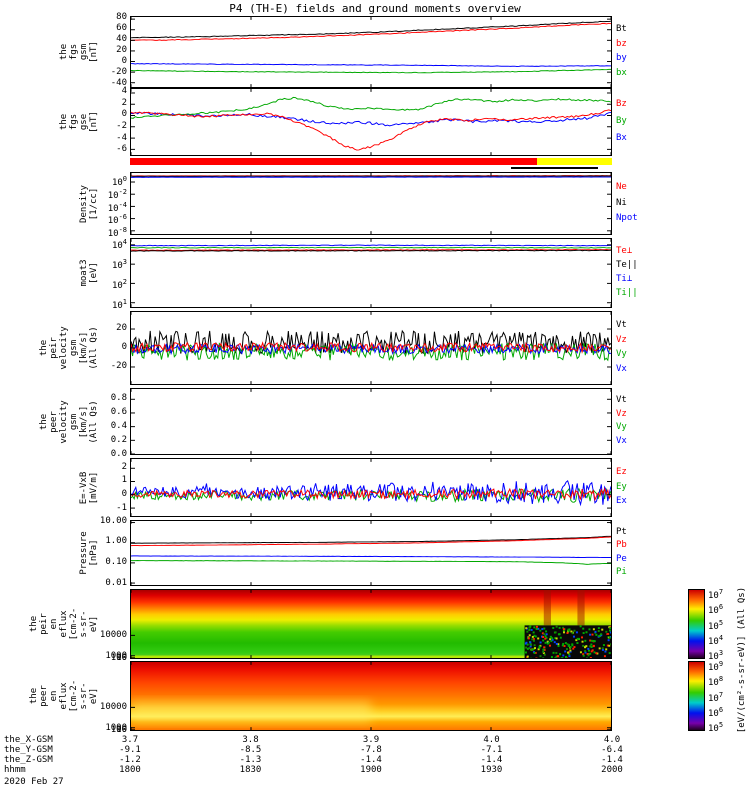  I want to click on panel-ytitle-line: [nPa], so click(94, 553).